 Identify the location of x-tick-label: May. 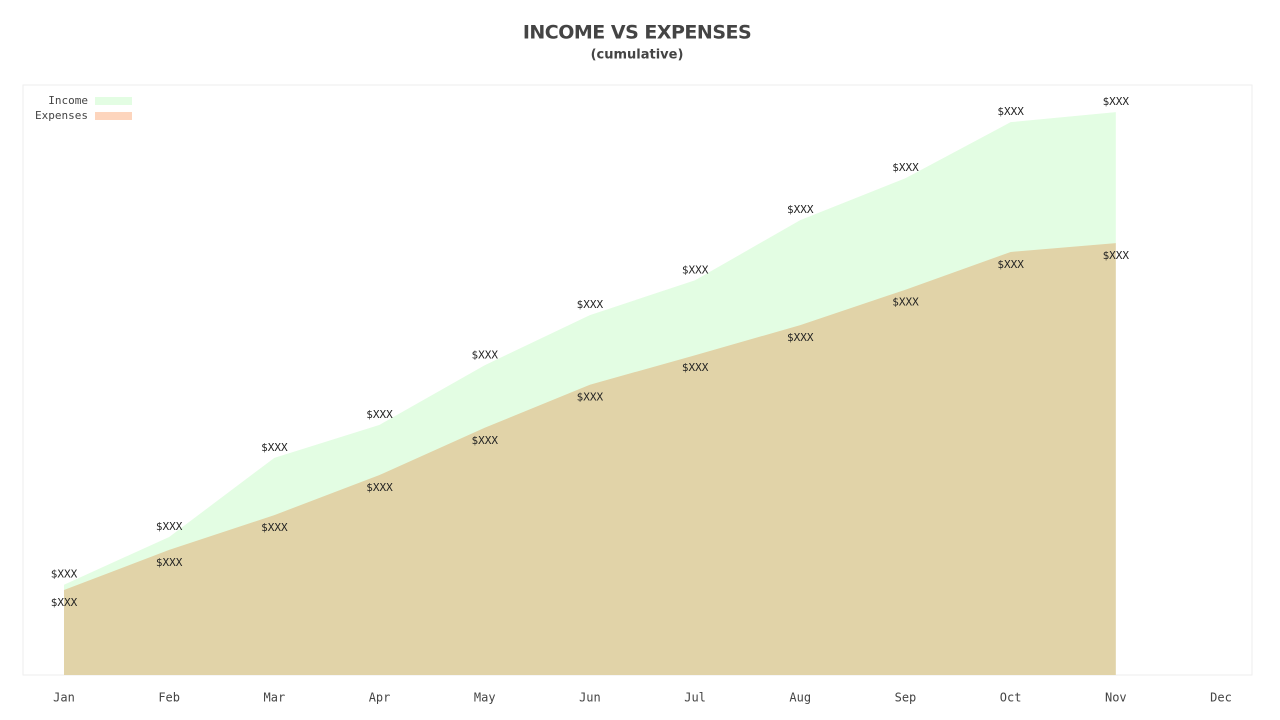
(485, 698).